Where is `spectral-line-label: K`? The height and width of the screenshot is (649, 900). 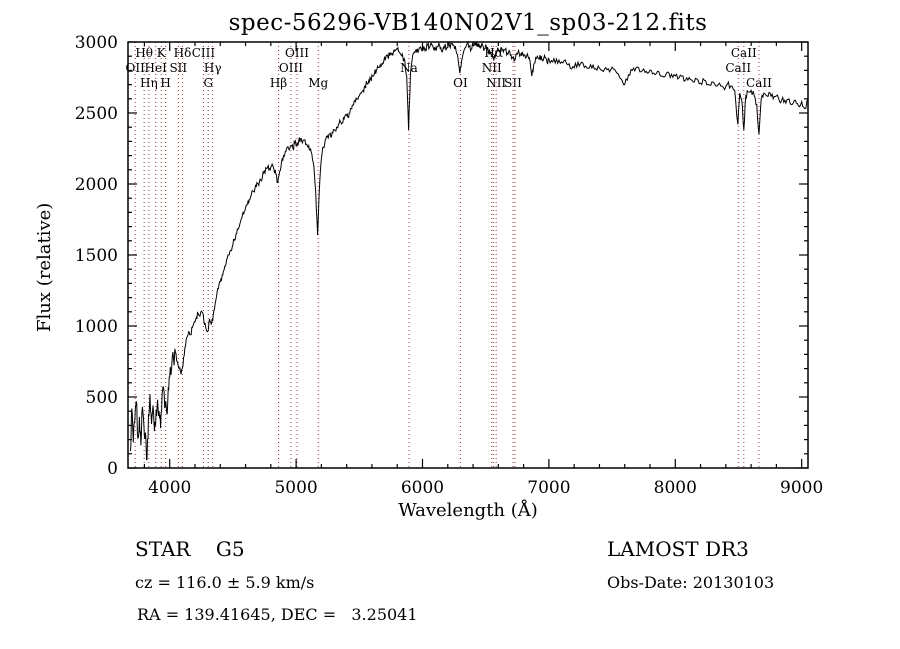
spectral-line-label: K is located at coordinates (162, 53).